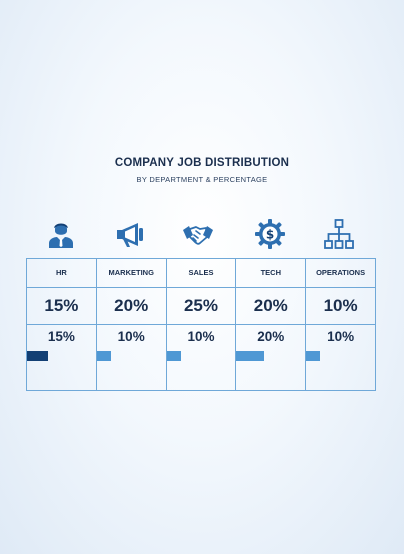 This screenshot has width=404, height=554. Describe the element at coordinates (198, 234) in the screenshot. I see `handshake-icon` at that location.